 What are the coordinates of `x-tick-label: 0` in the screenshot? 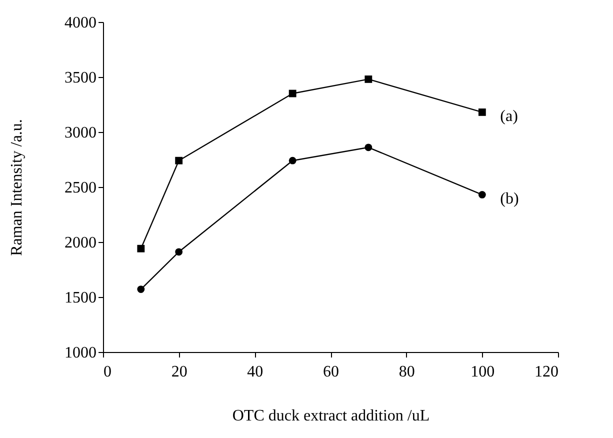 It's located at (108, 372).